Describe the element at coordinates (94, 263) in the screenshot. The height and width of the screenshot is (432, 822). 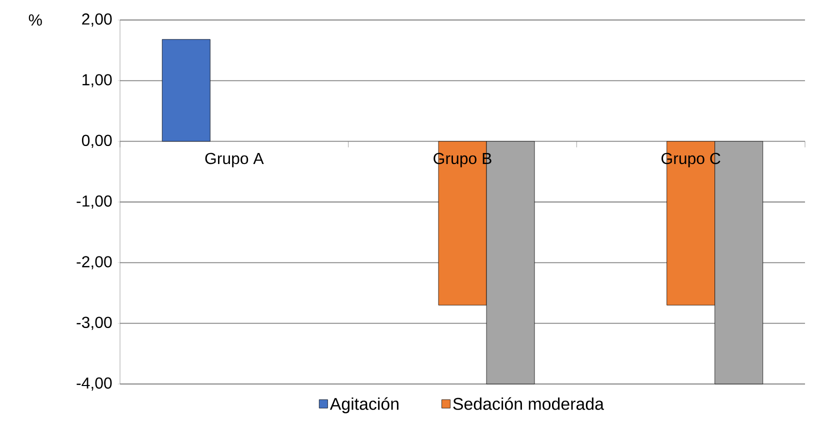
I see `y-tick-label: -2,00` at that location.